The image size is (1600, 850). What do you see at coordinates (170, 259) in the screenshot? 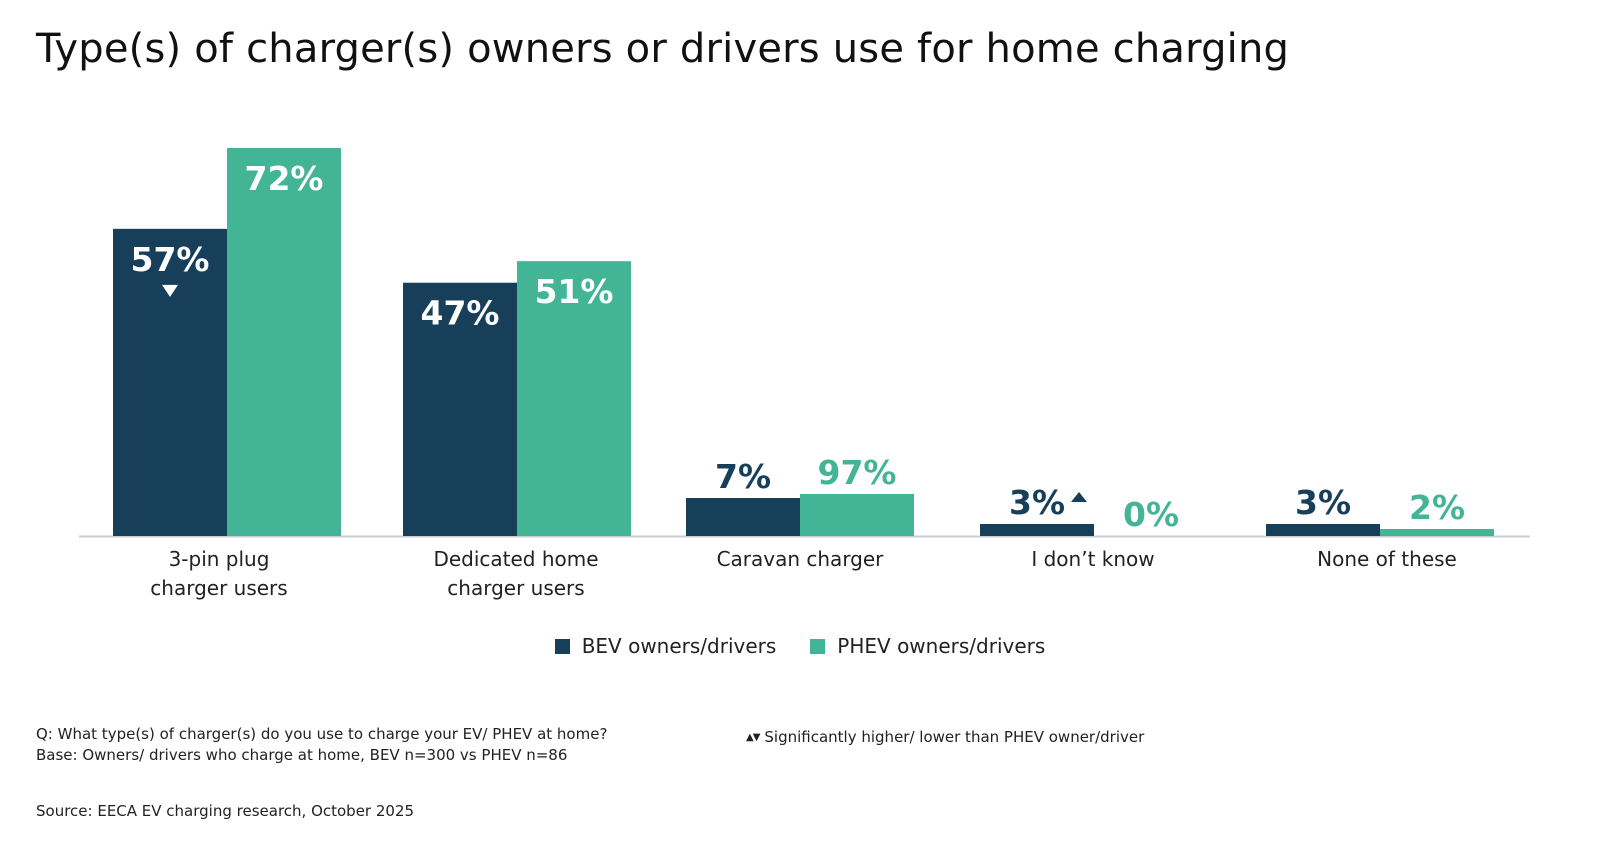
I see `value-label-bev-1: 57%` at bounding box center [170, 259].